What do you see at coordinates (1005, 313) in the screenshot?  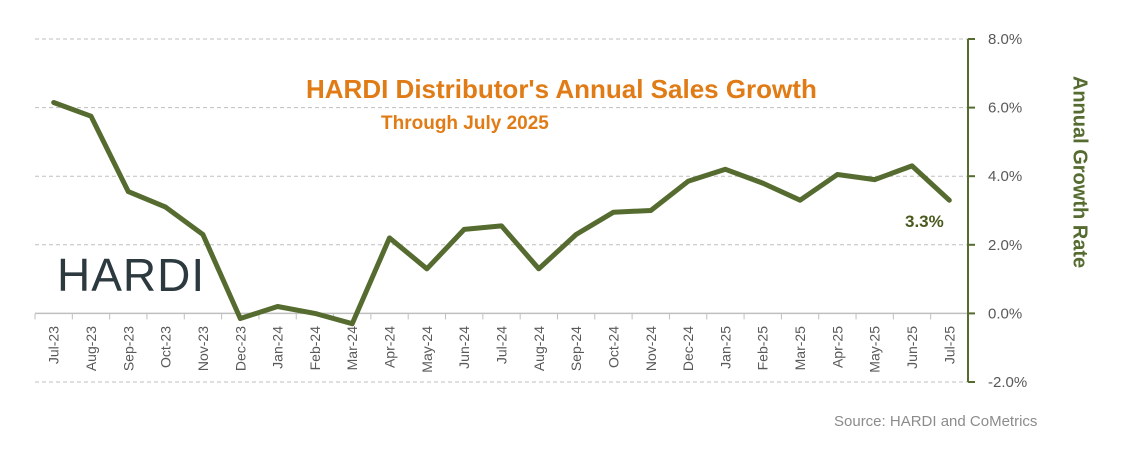 I see `y-tick-label: 0.0%` at bounding box center [1005, 313].